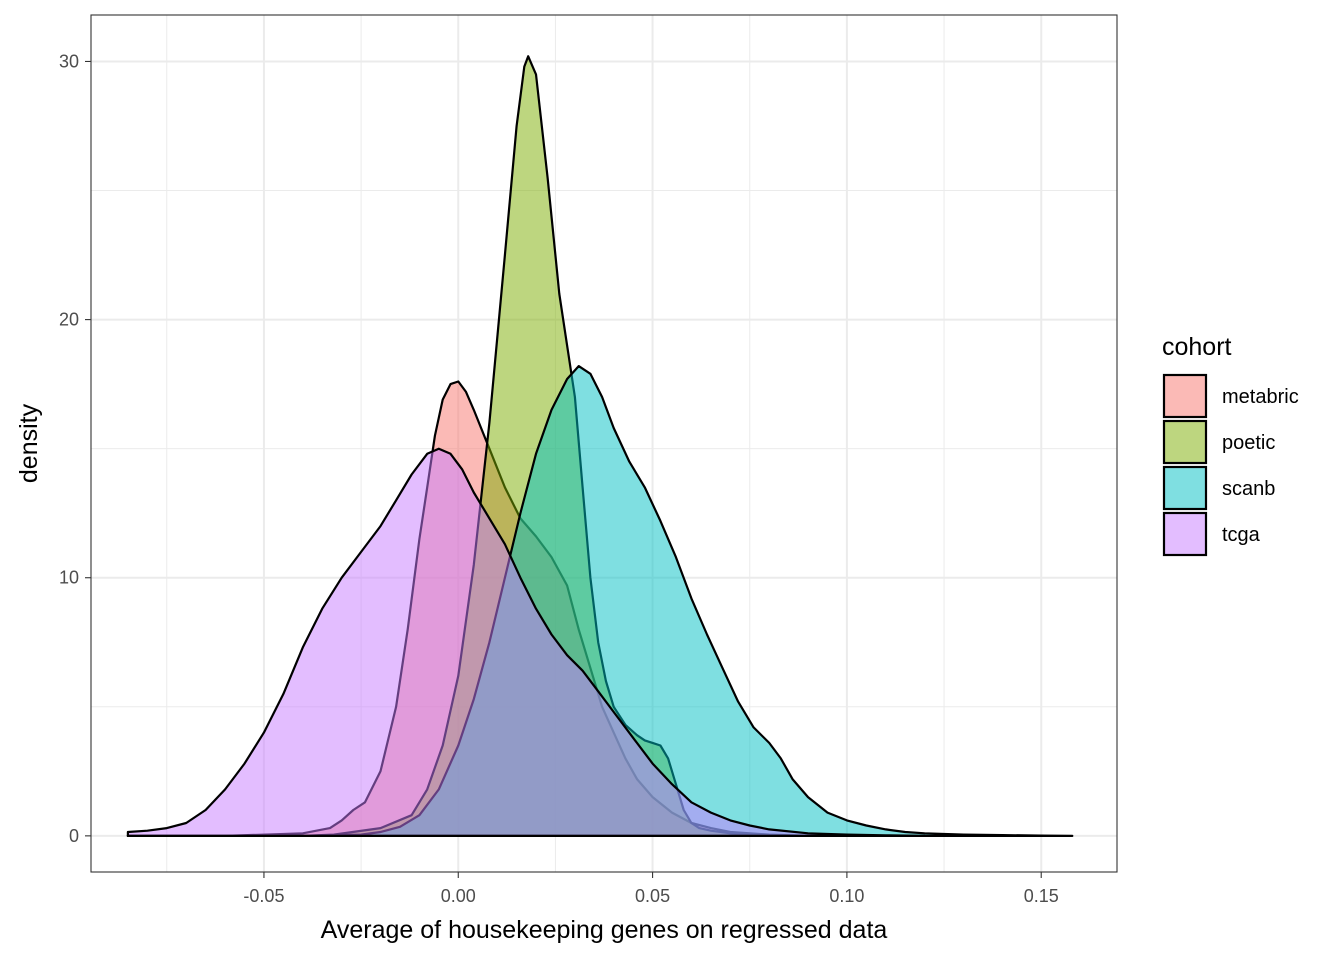 The height and width of the screenshot is (960, 1344). I want to click on y-axis-title: density, so click(29, 443).